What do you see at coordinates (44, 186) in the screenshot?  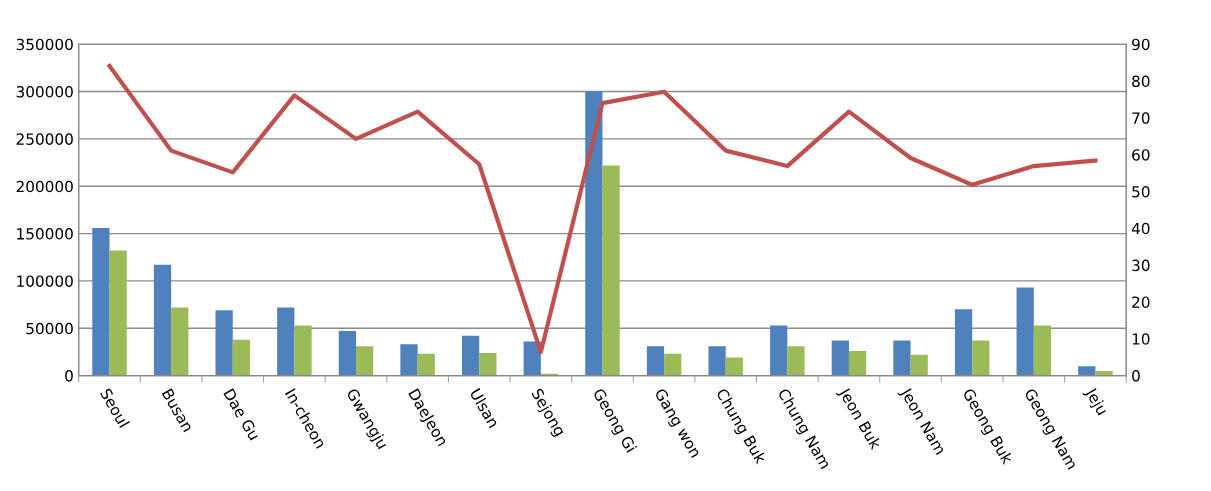 I see `y-tick-label: 200000` at bounding box center [44, 186].